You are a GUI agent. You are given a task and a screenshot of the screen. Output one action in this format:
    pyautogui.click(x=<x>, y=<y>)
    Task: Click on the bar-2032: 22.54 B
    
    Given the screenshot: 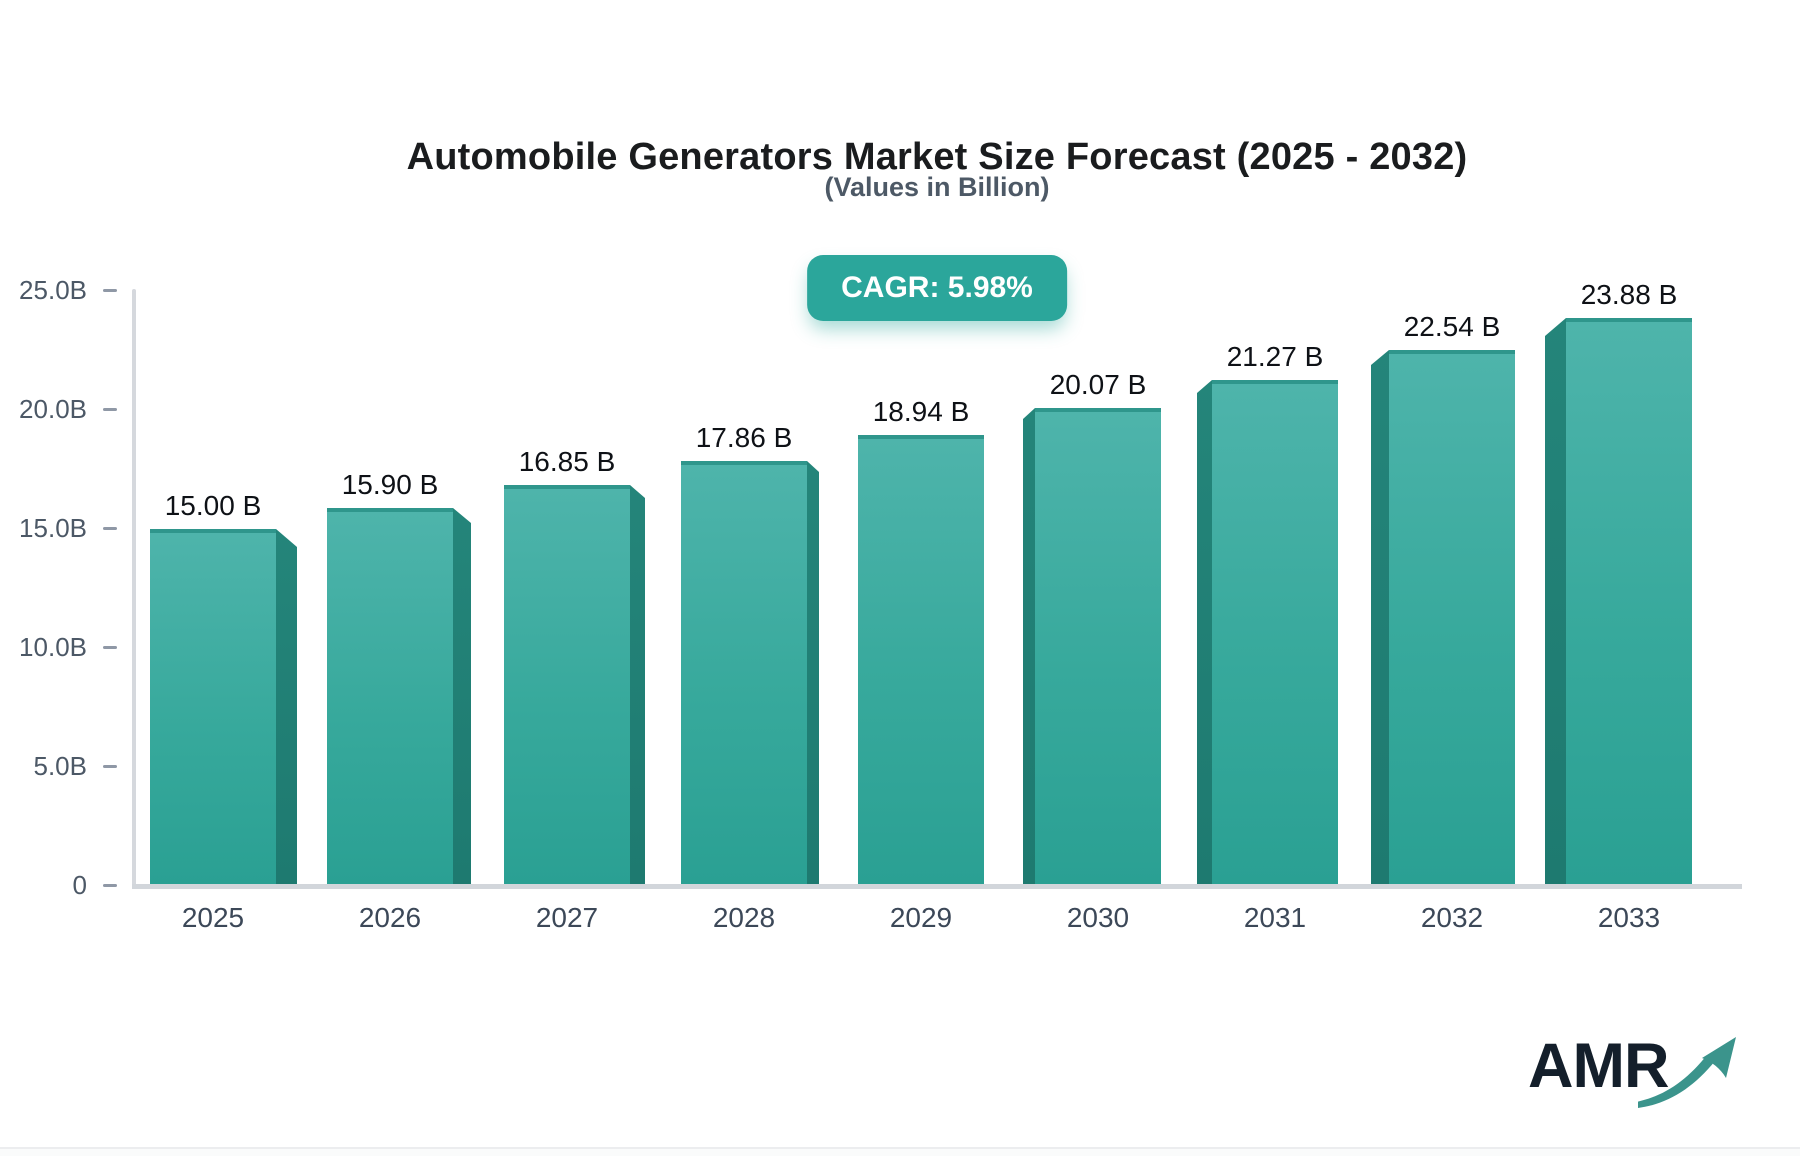 What is the action you would take?
    pyautogui.click(x=1443, y=598)
    